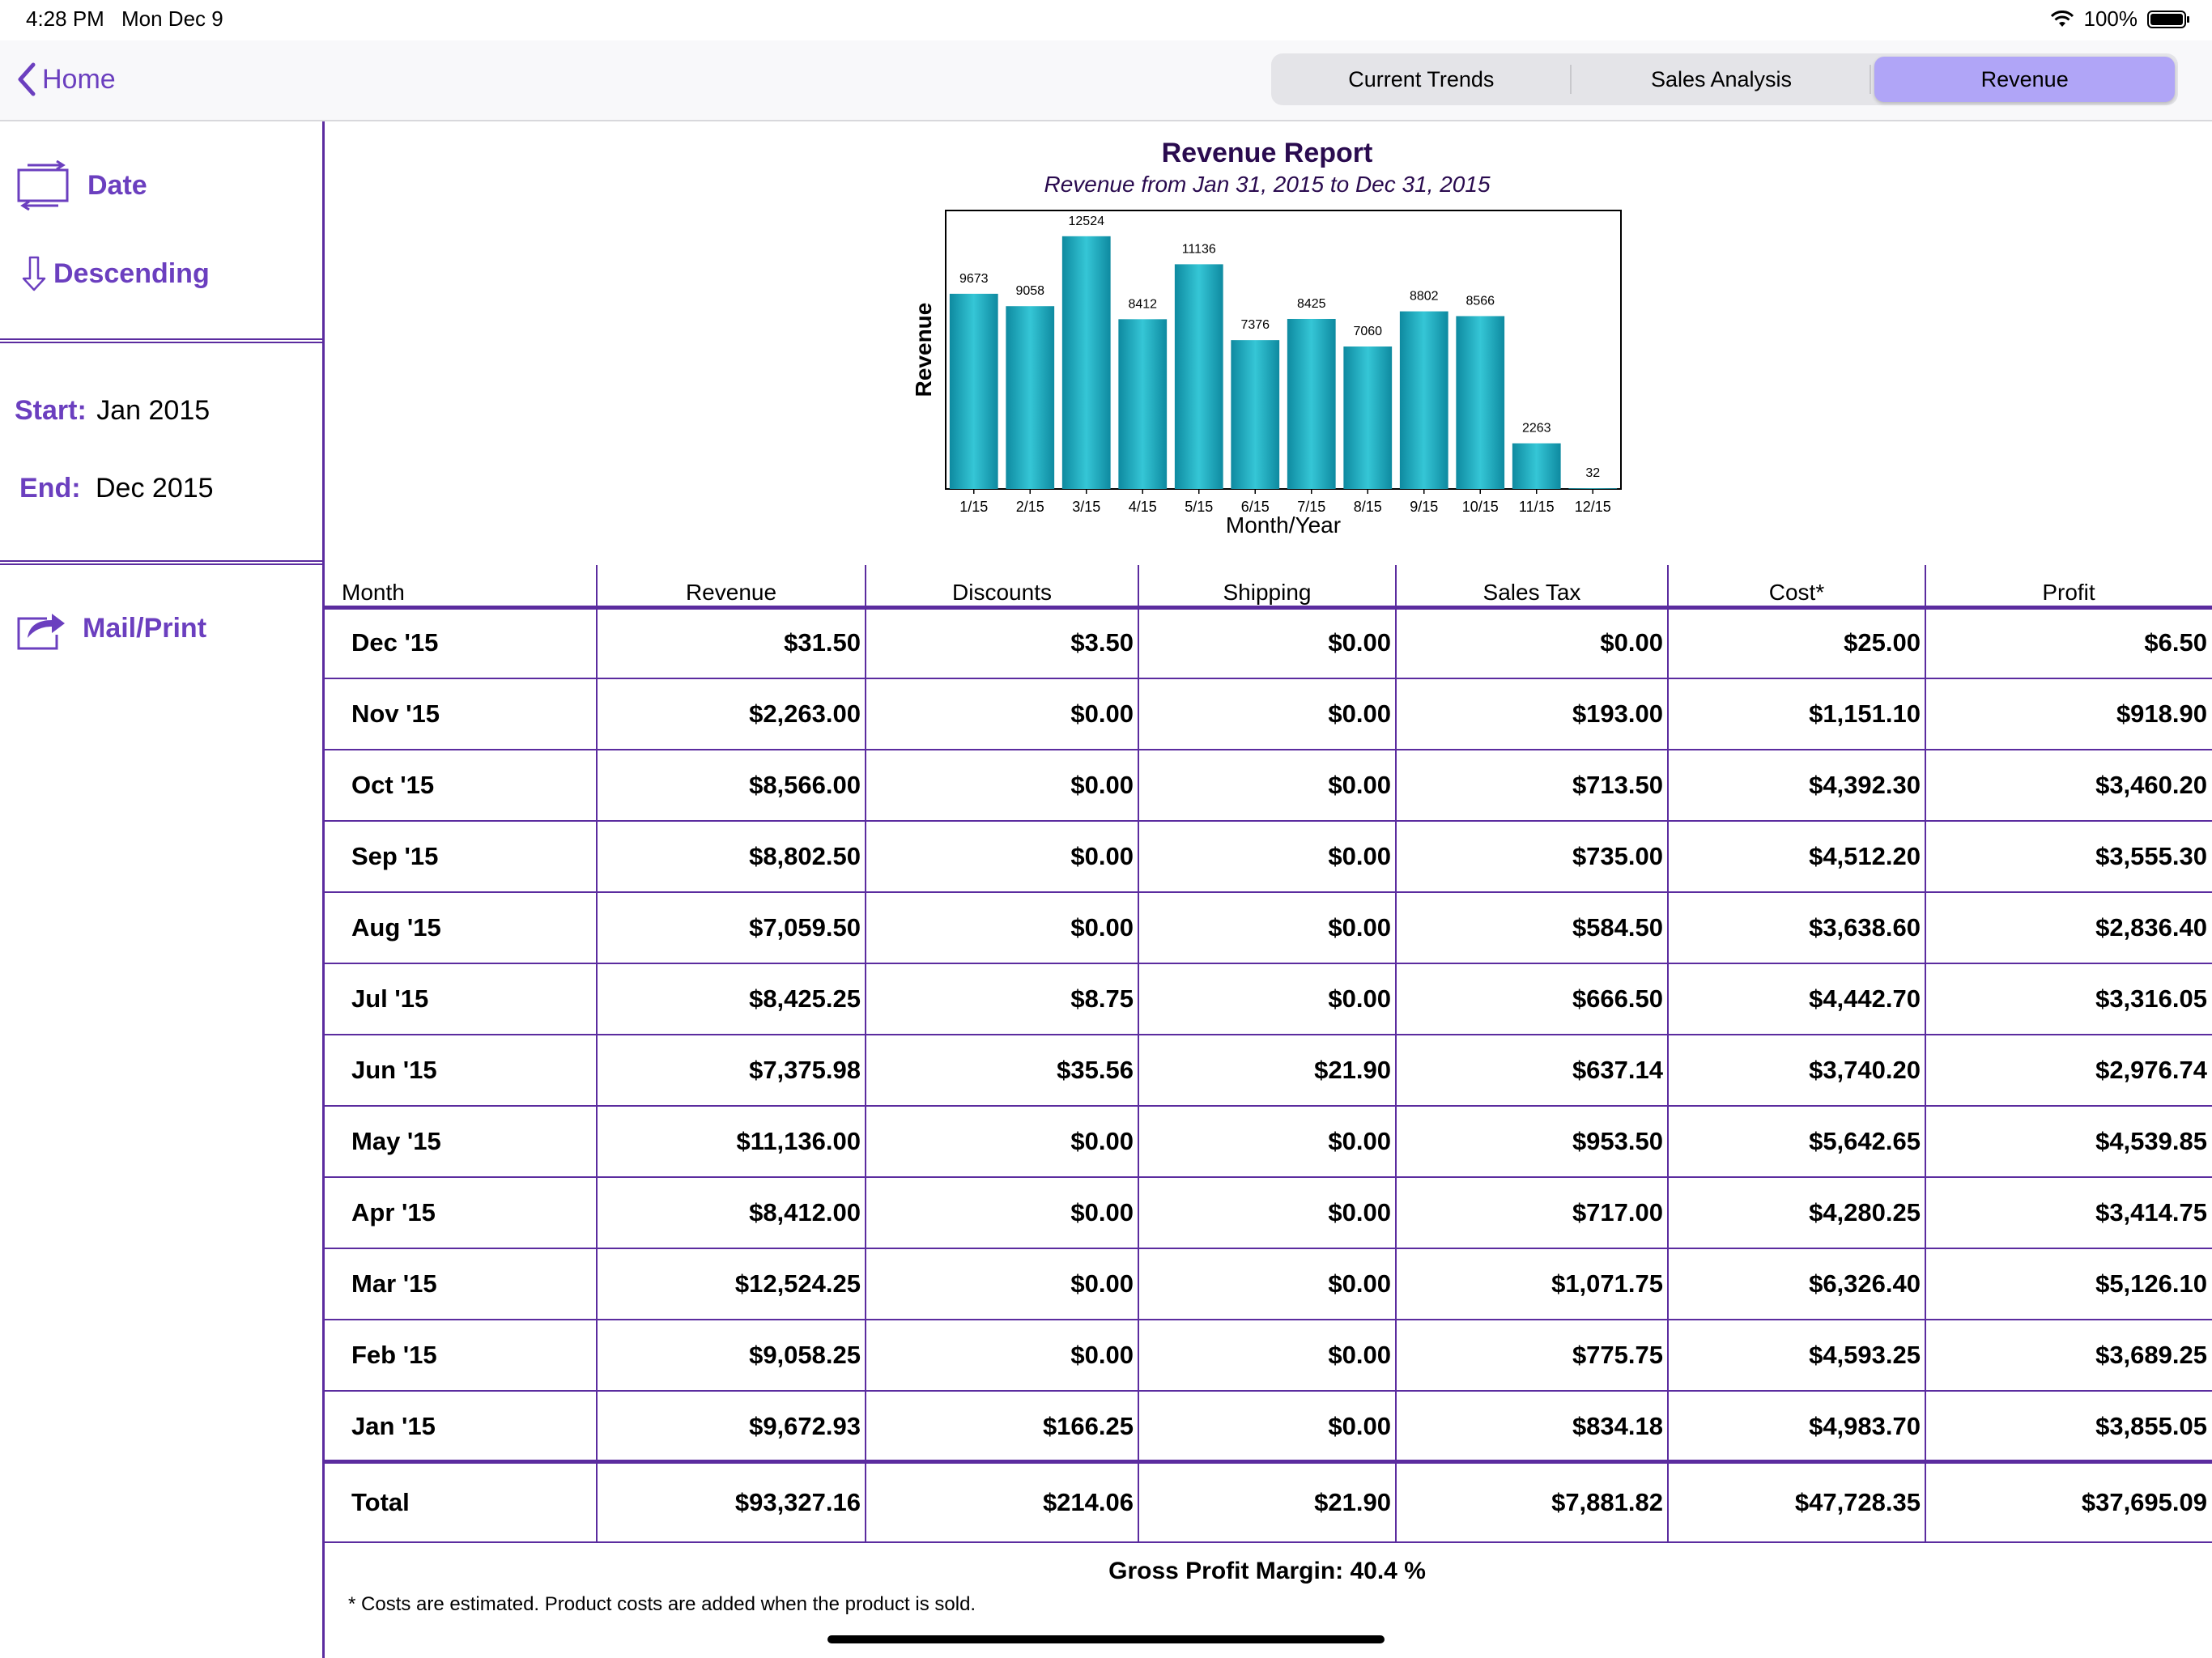  What do you see at coordinates (2151, 1283) in the screenshot?
I see `table-cell: $5,126.10` at bounding box center [2151, 1283].